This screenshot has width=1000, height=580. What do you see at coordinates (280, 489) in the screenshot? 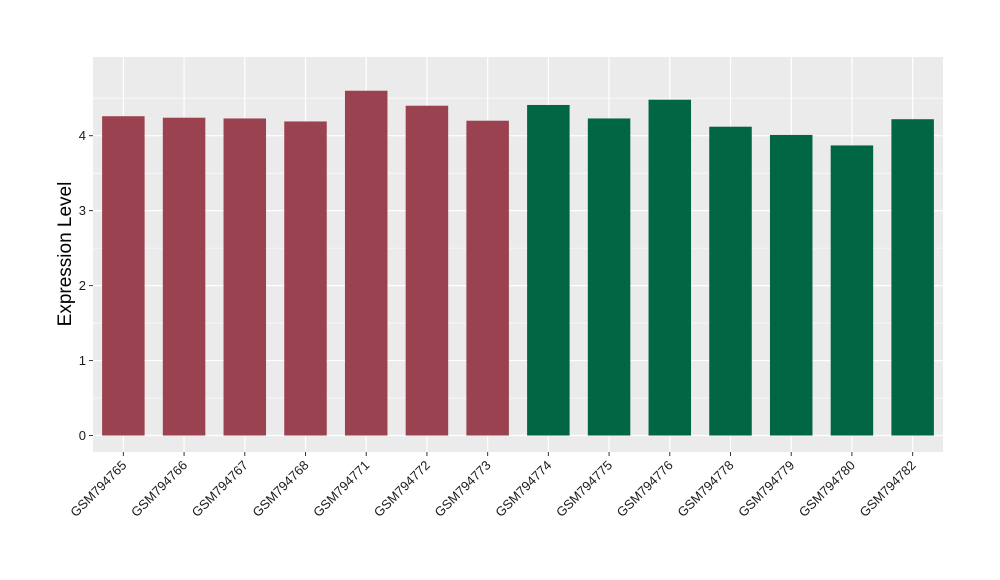
I see `x-tick-label: GSM794768` at bounding box center [280, 489].